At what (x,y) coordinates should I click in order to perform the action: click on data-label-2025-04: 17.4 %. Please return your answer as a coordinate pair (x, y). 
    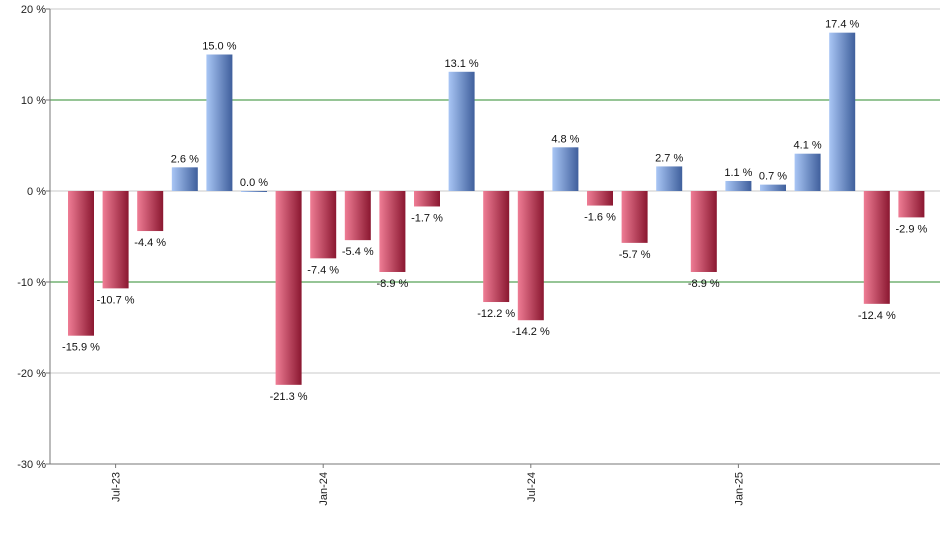
    Looking at the image, I should click on (842, 25).